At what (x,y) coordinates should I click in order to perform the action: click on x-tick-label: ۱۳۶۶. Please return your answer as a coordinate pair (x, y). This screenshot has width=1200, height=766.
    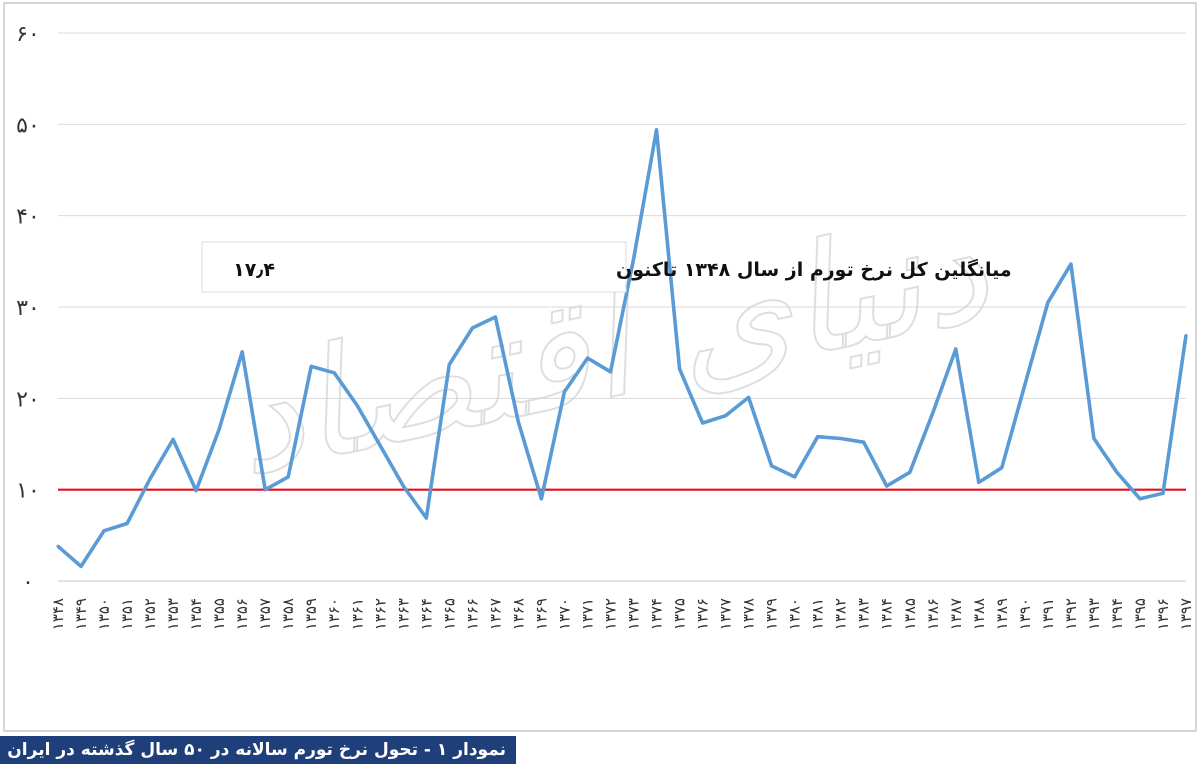
    Looking at the image, I should click on (472, 614).